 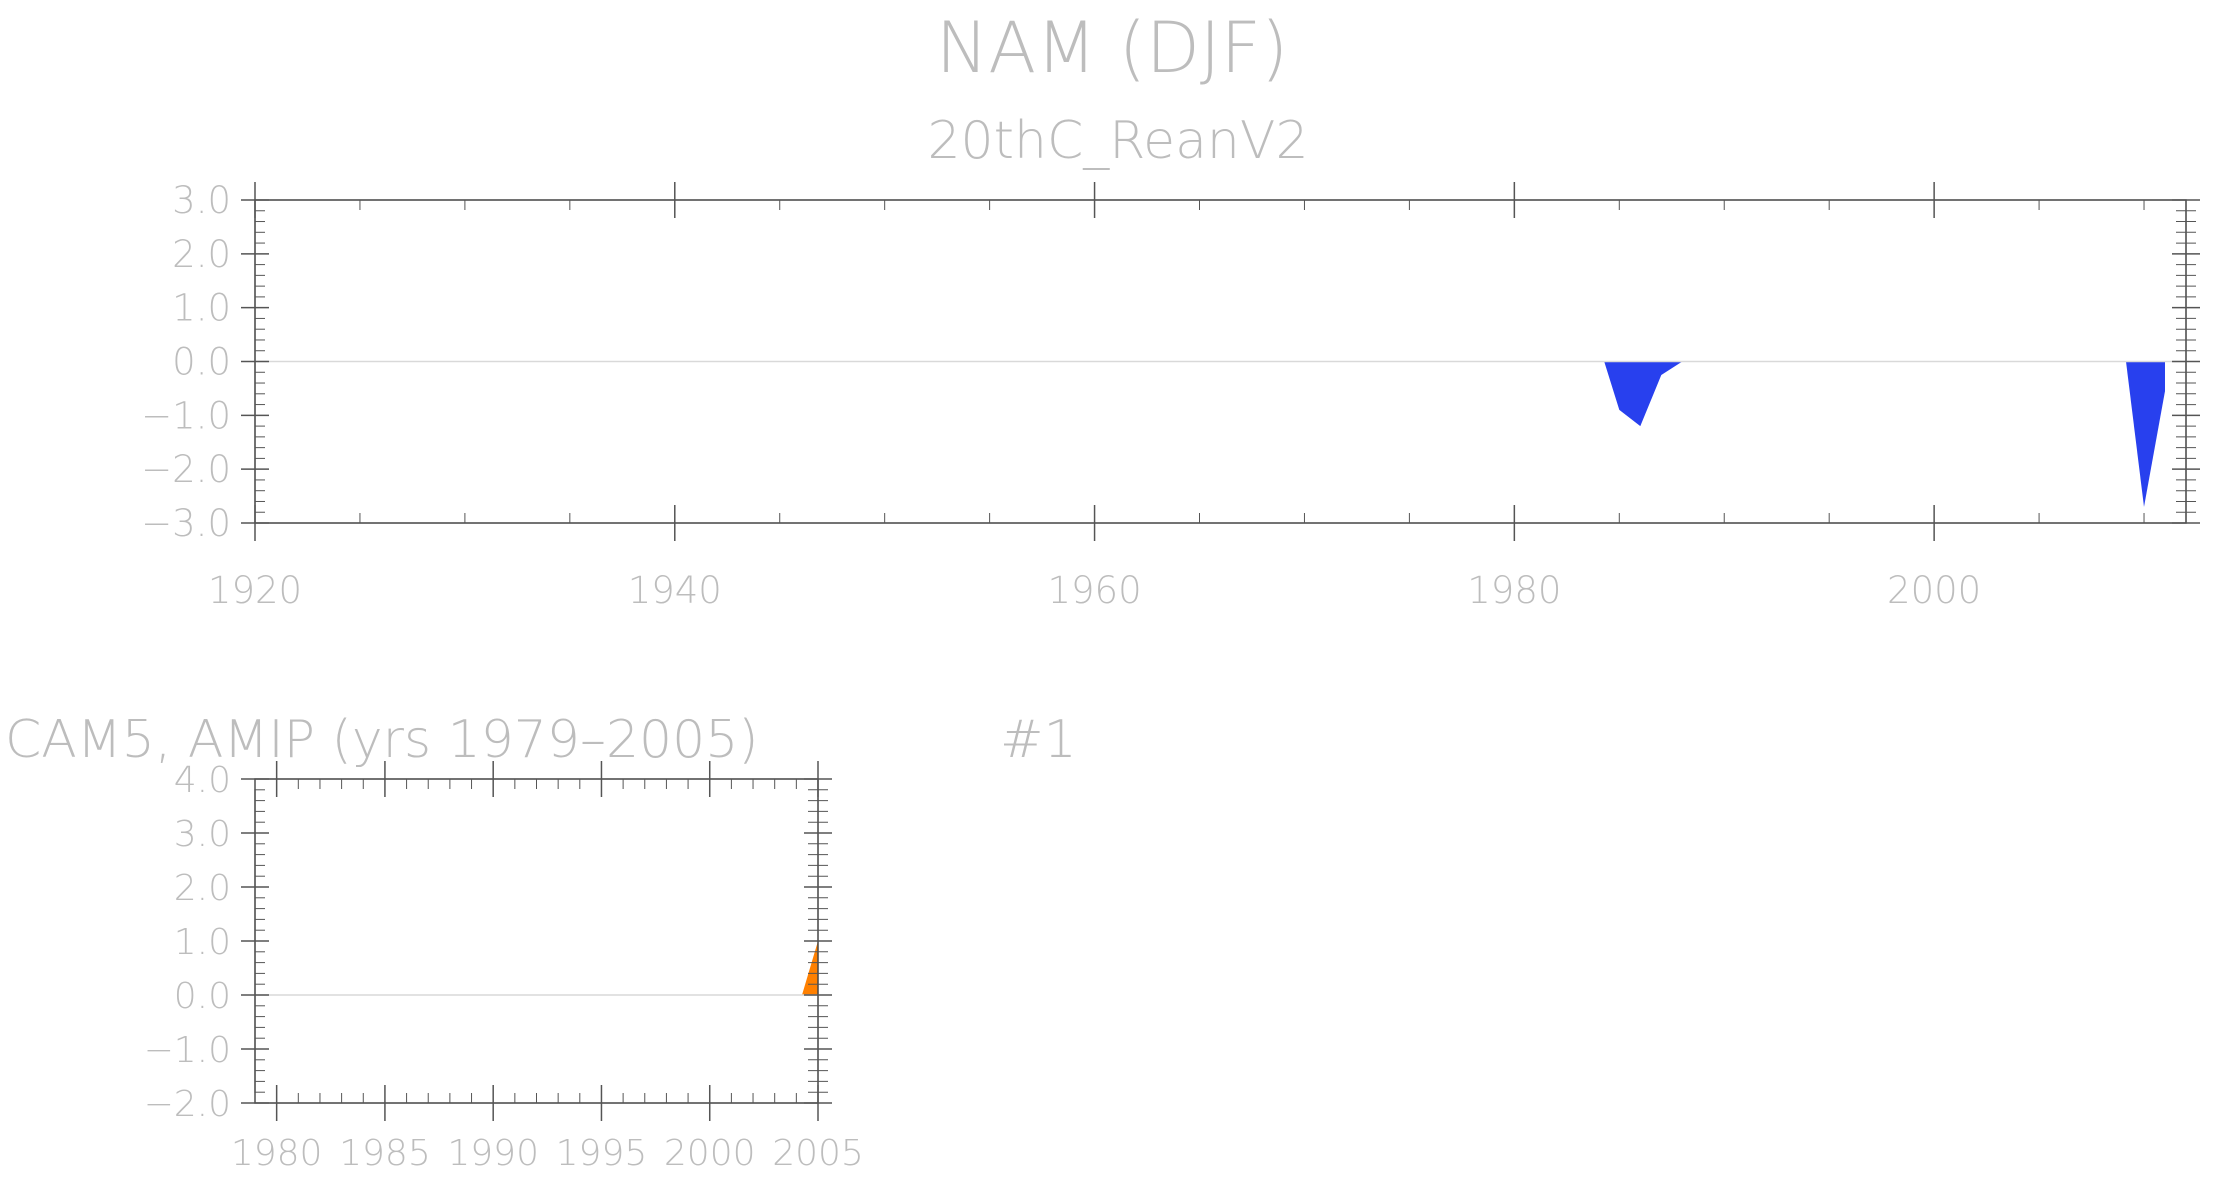 I want to click on y-tick-label: −3.0, so click(x=186, y=523).